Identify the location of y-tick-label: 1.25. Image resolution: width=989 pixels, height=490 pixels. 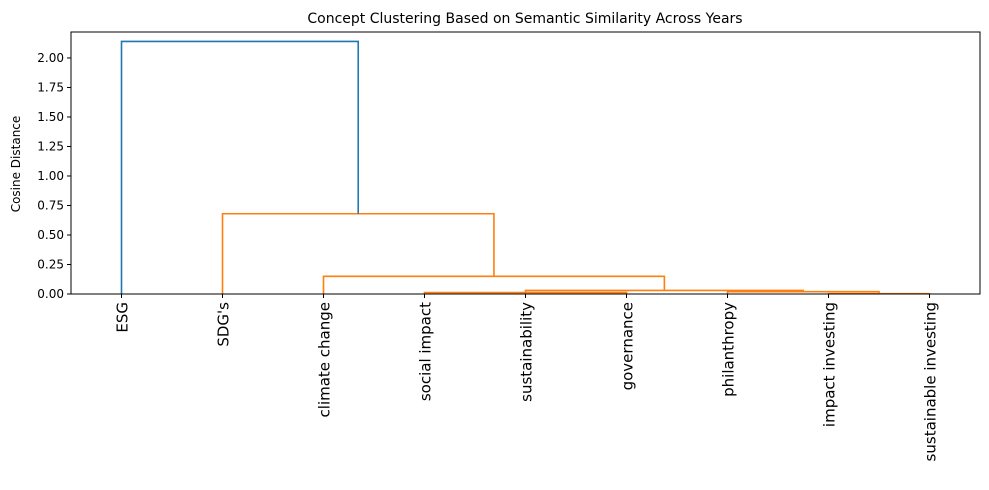
(50, 146).